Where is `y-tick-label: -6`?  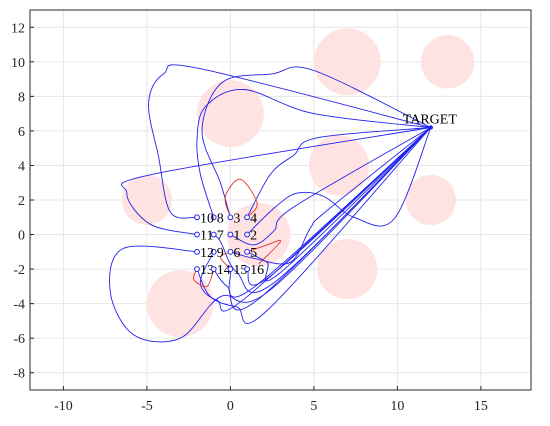
y-tick-label: -6 is located at coordinates (19, 339).